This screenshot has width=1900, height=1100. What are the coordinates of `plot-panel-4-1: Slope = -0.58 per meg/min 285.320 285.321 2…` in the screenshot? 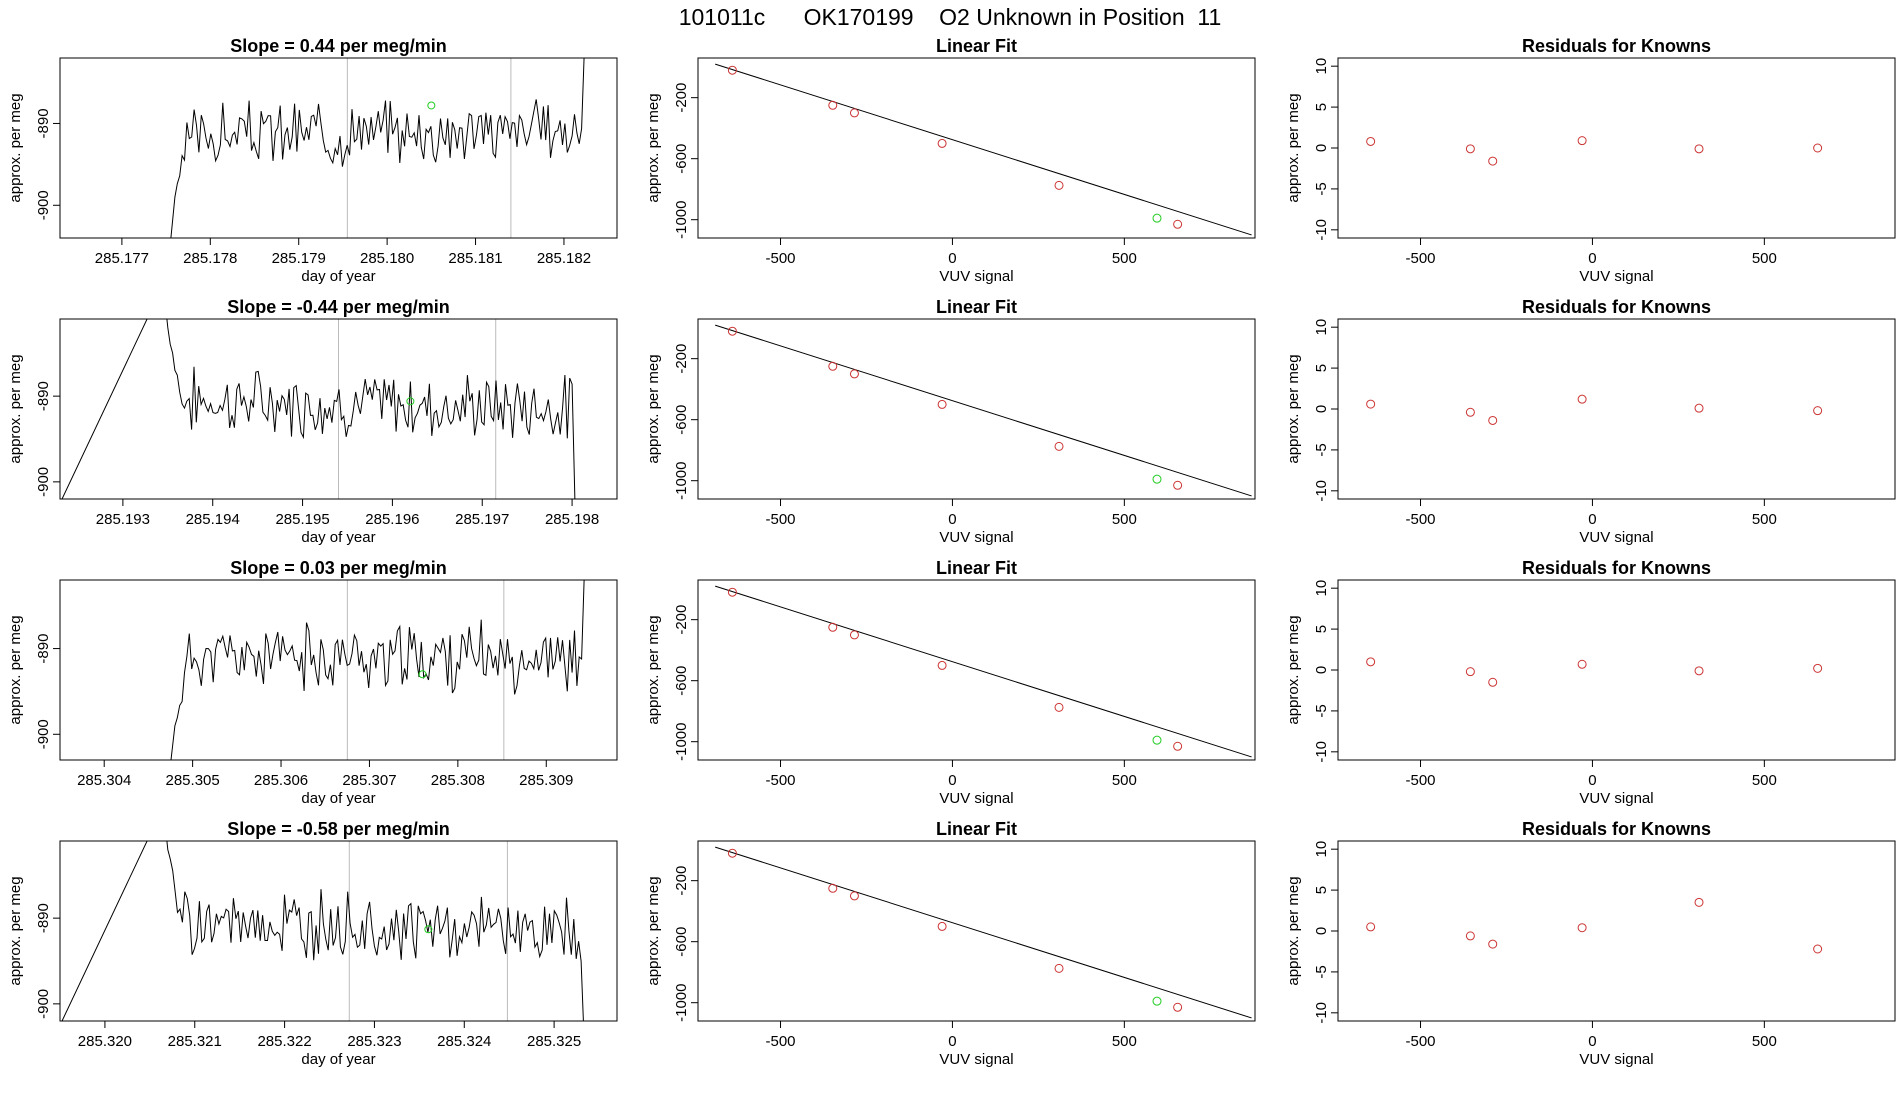 It's located at (312, 943).